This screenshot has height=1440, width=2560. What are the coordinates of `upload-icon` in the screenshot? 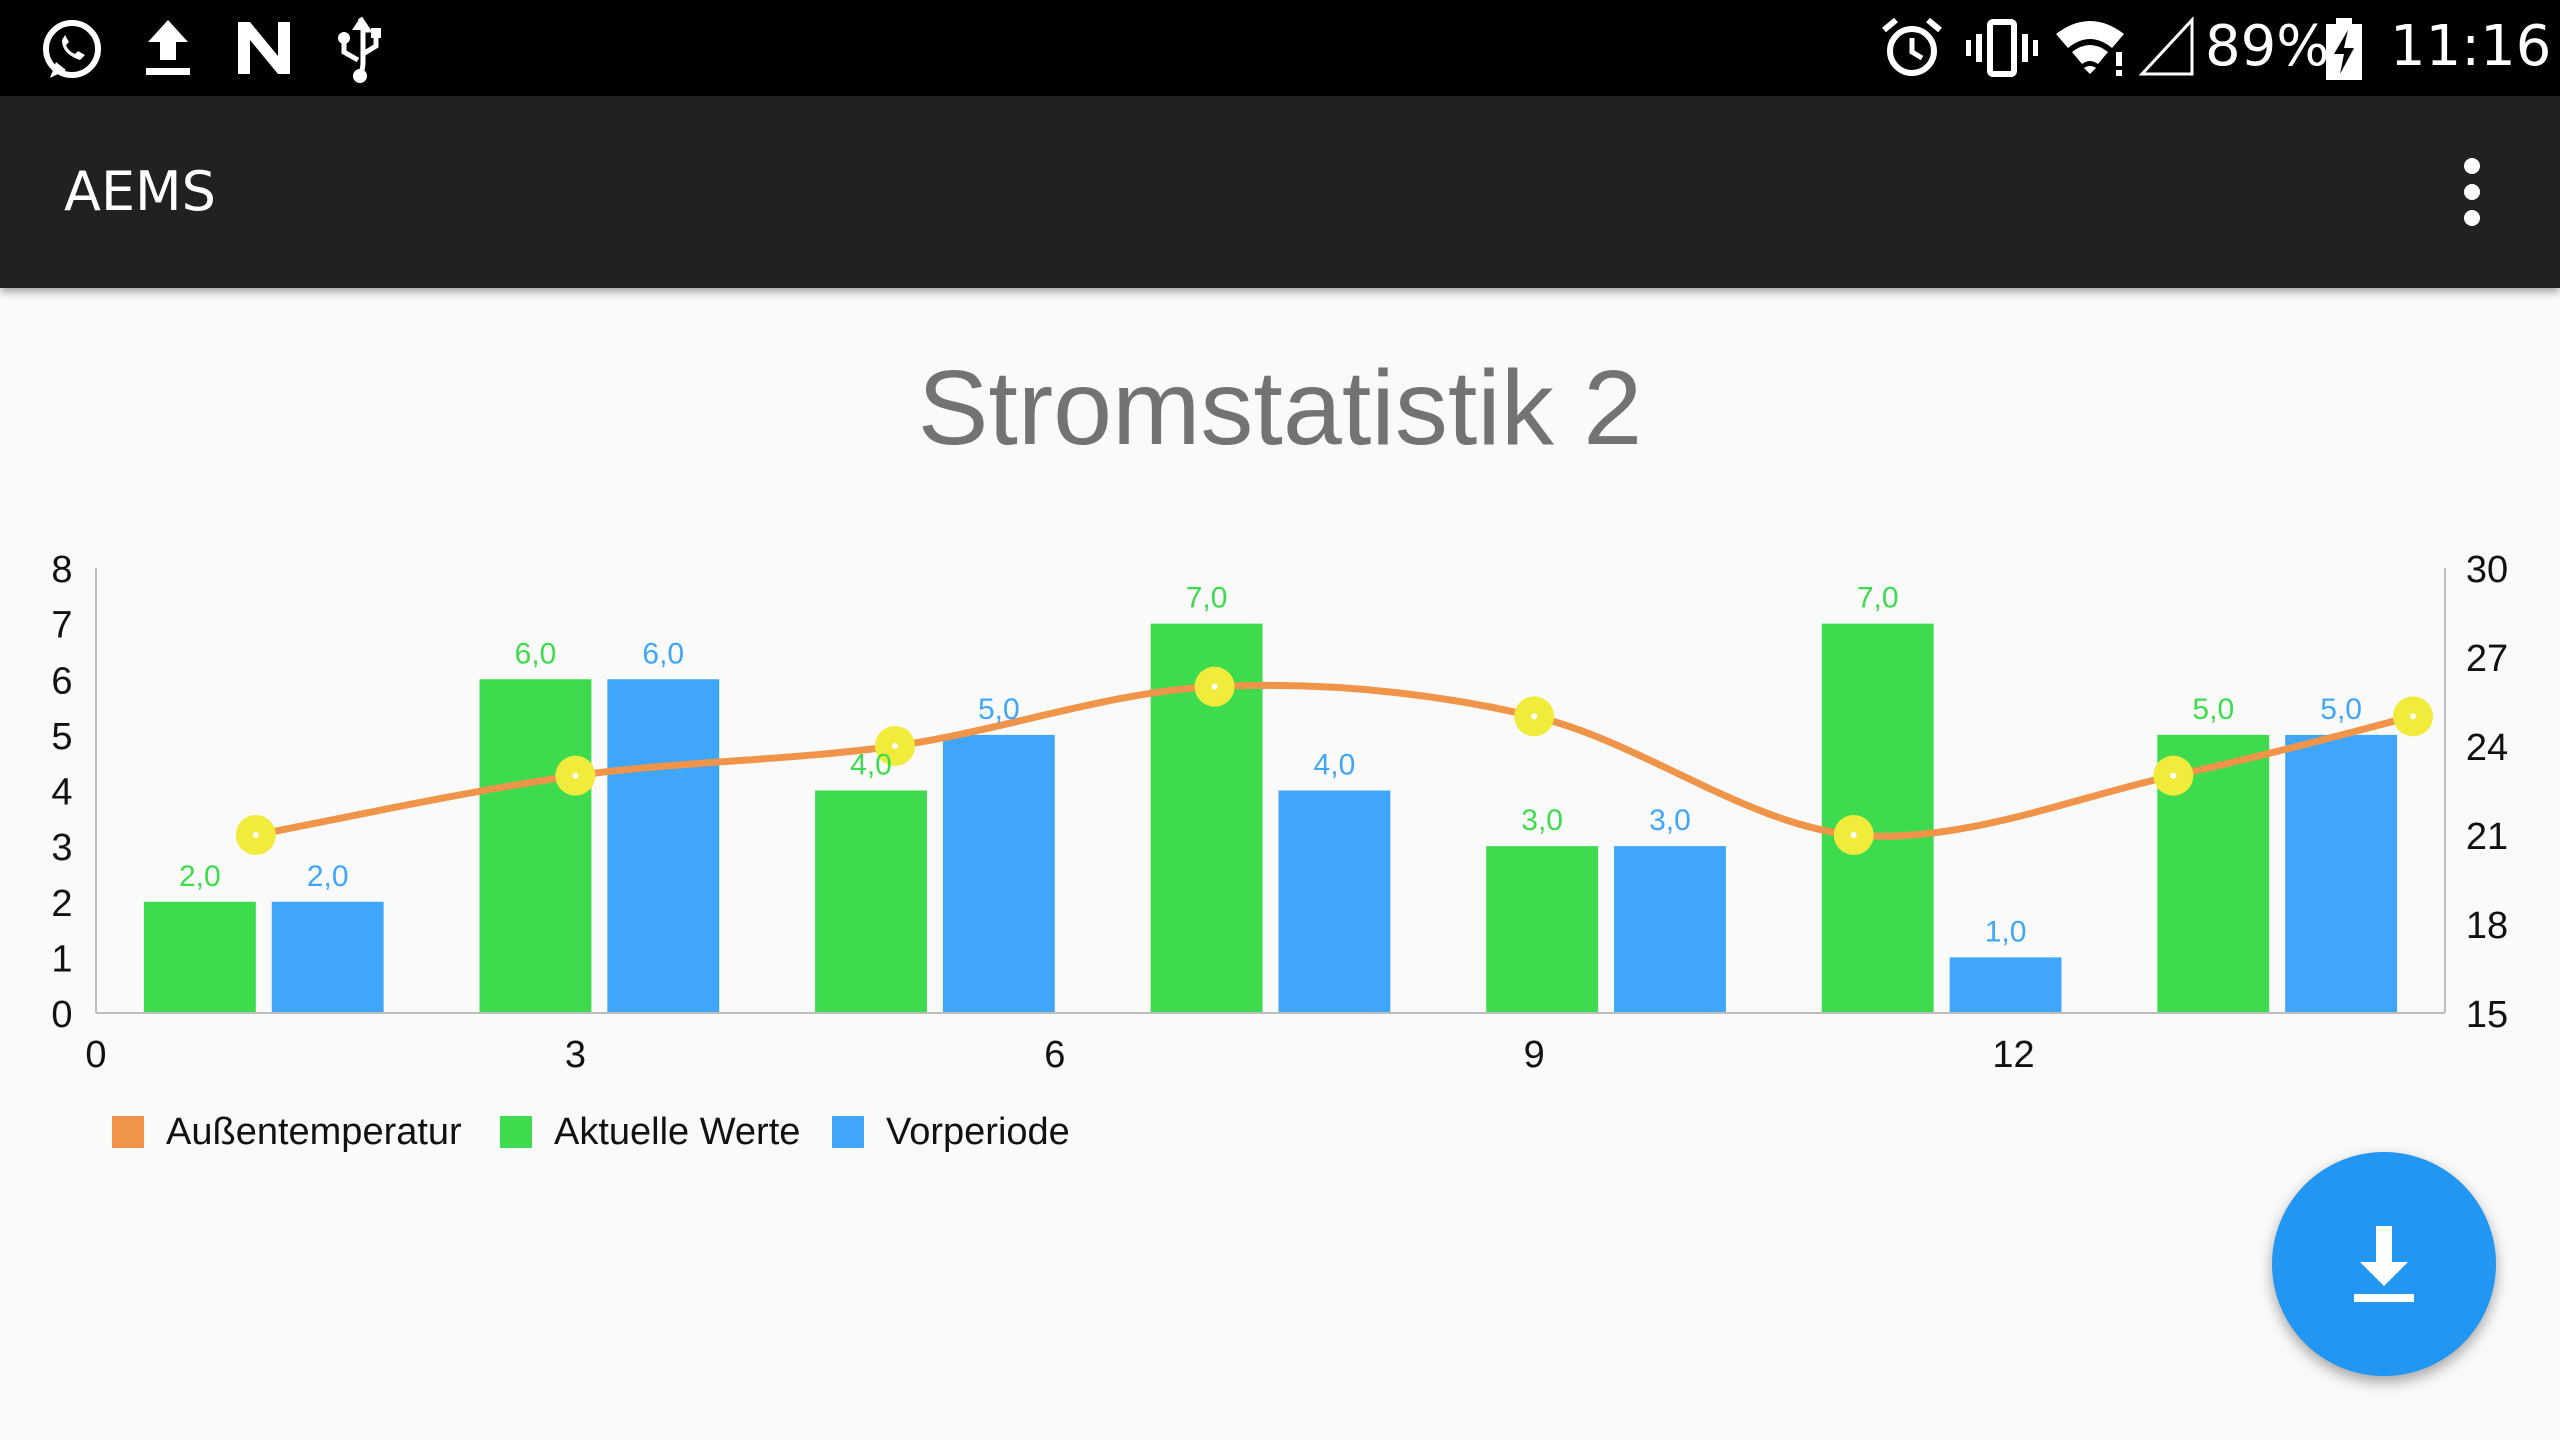 It's located at (168, 47).